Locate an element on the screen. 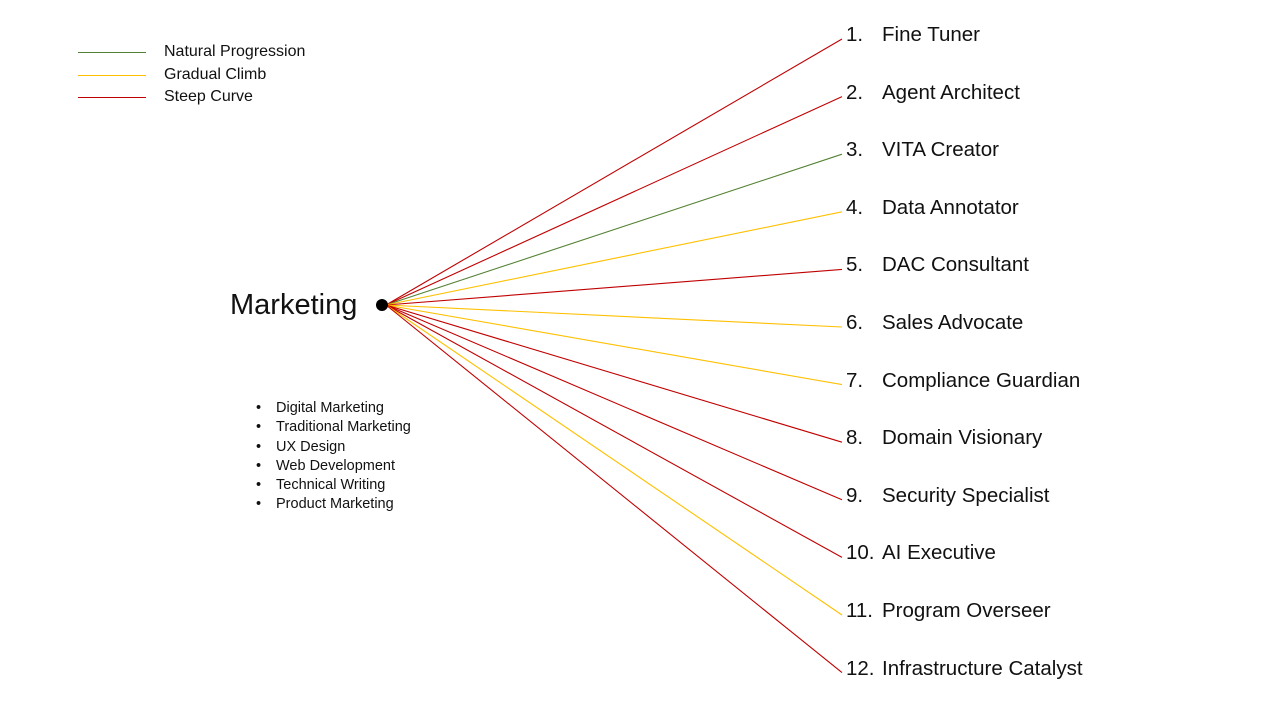  legend-swatch-steep-curve is located at coordinates (112, 97).